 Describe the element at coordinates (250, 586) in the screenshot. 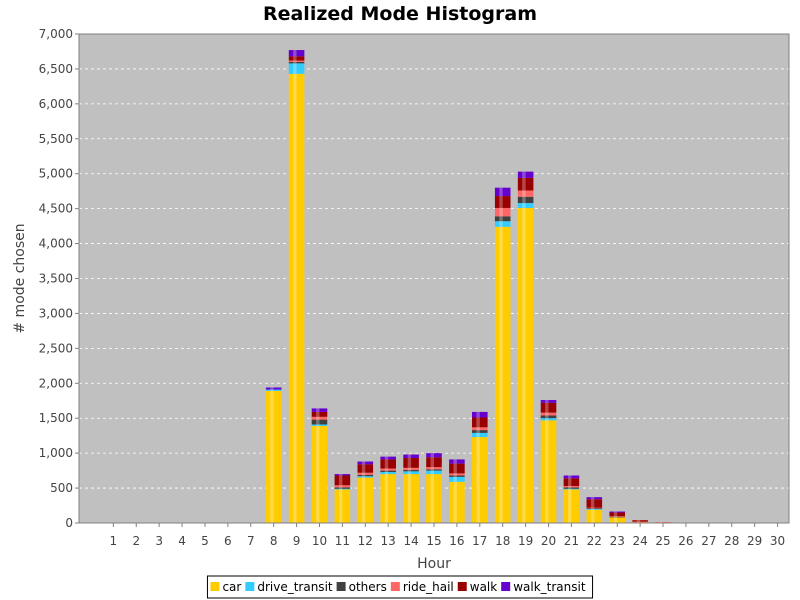

I see `legend-swatch-drive_transit` at that location.